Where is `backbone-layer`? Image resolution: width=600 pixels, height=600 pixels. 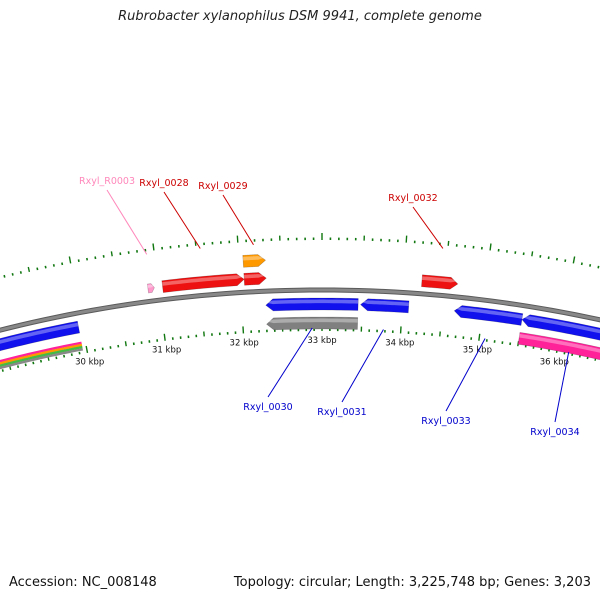
backbone-layer is located at coordinates (300, 310).